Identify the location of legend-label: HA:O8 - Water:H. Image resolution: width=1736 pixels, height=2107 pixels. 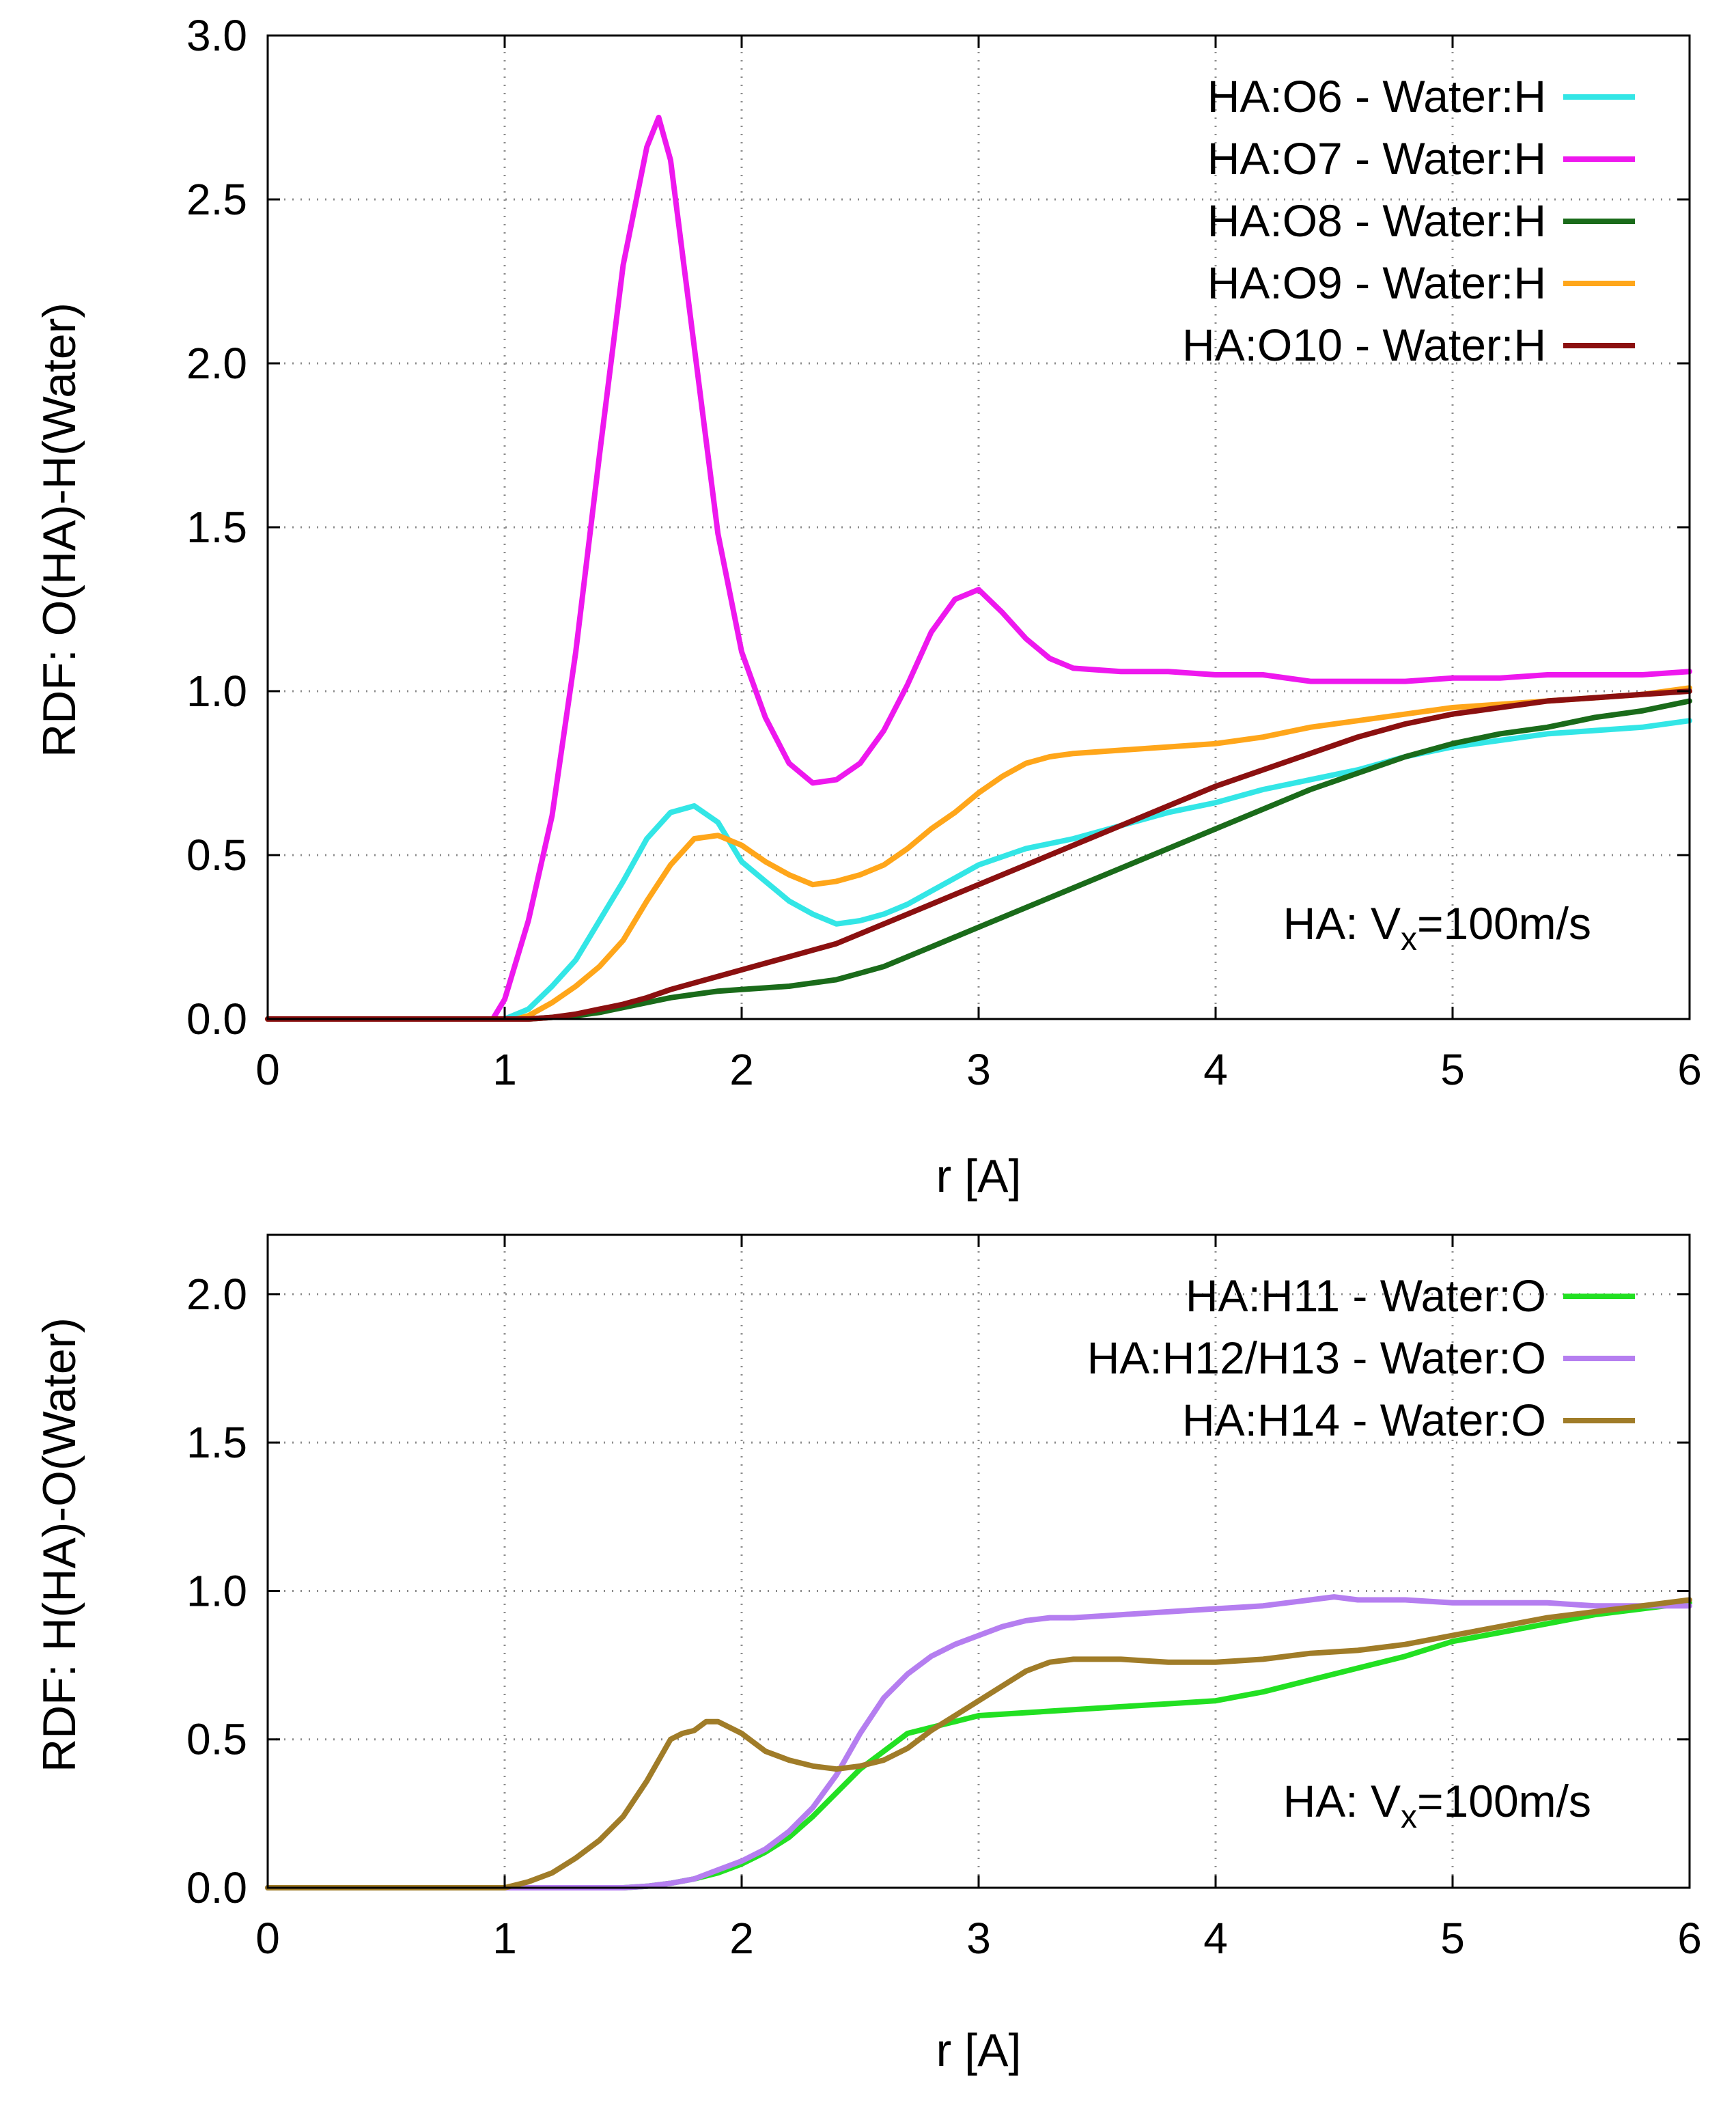
(1376, 220).